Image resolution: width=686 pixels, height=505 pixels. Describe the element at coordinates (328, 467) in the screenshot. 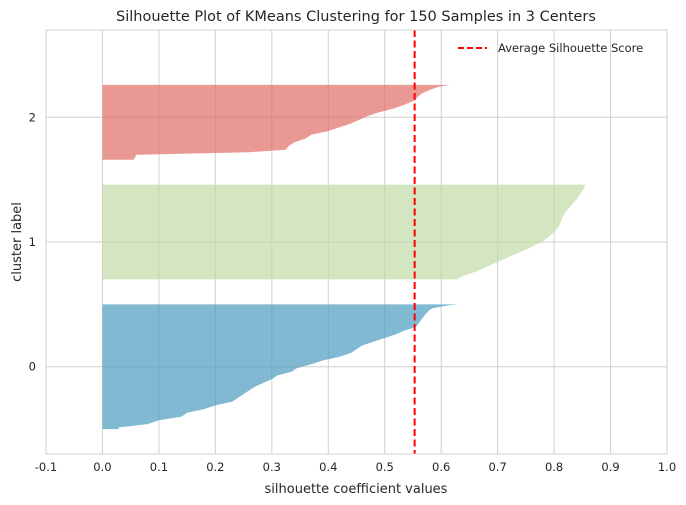

I see `x-tick-label-5: 0.4` at that location.